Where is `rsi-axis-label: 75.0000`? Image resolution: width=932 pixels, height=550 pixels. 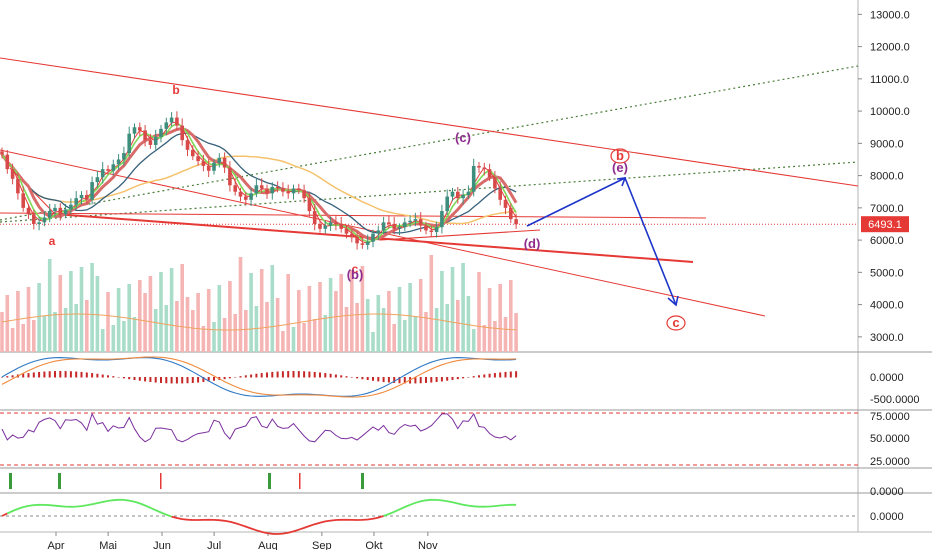 rsi-axis-label: 75.0000 is located at coordinates (890, 417).